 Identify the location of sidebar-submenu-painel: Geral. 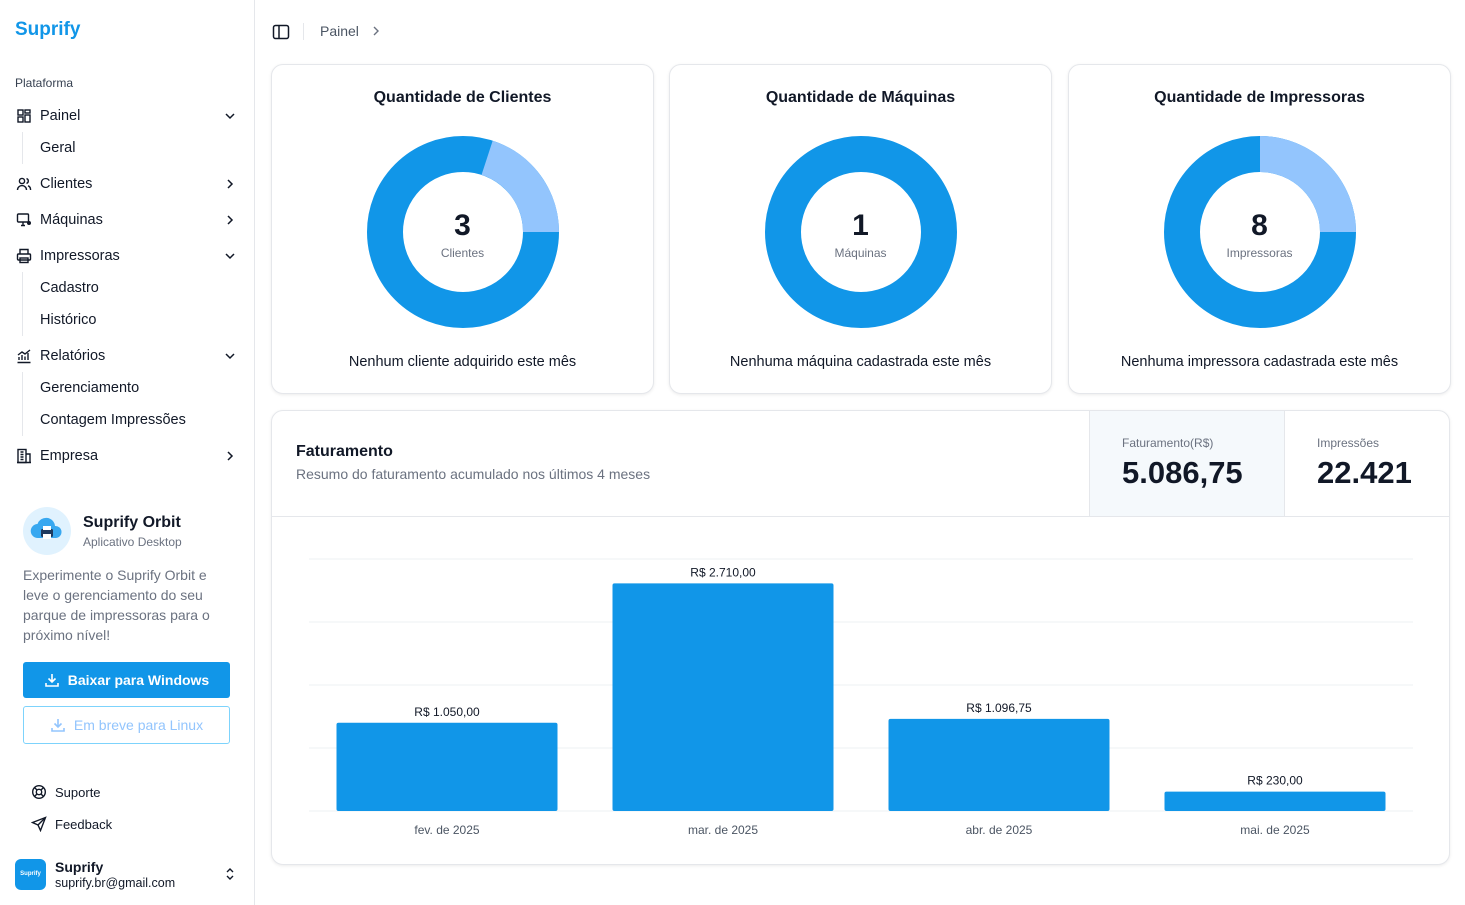
(135, 148).